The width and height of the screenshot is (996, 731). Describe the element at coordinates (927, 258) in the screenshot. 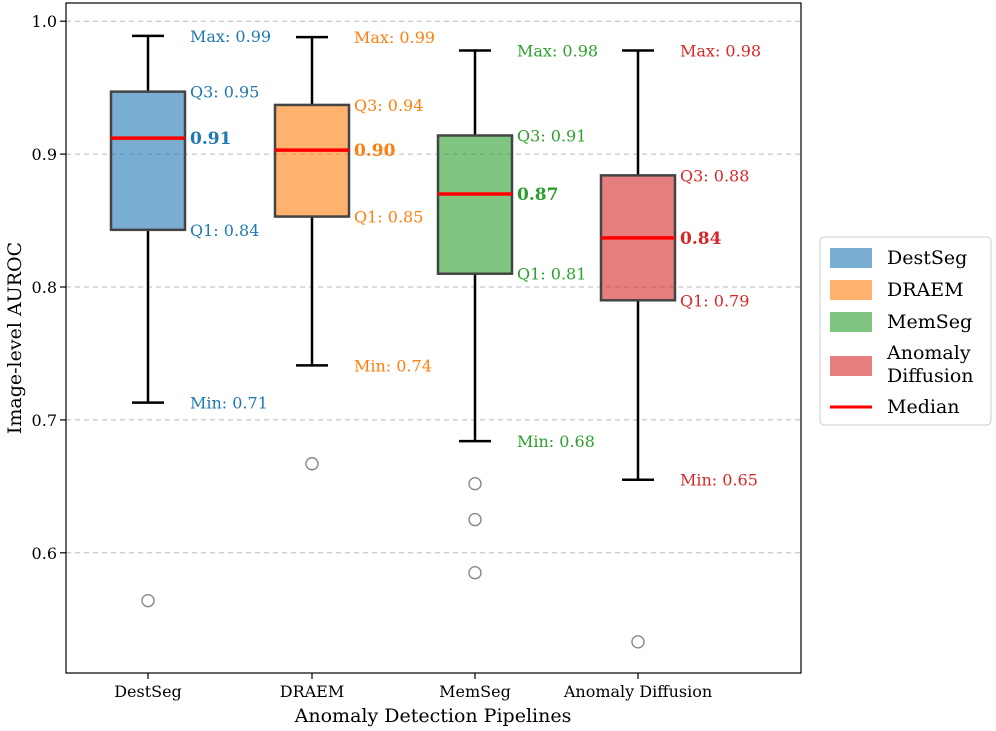

I see `legend-label: DestSeg` at that location.